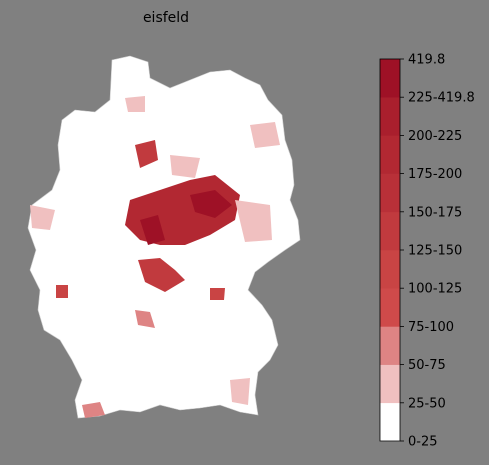 This screenshot has width=489, height=465. I want to click on colorbar-tick-label: 0-25, so click(423, 442).